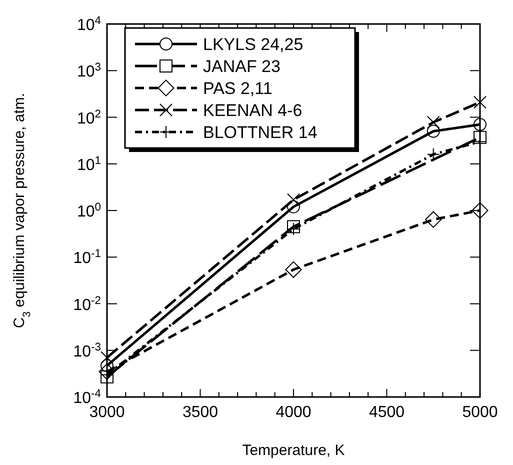 The height and width of the screenshot is (465, 513). I want to click on legend-label: JANAF 23, so click(241, 66).